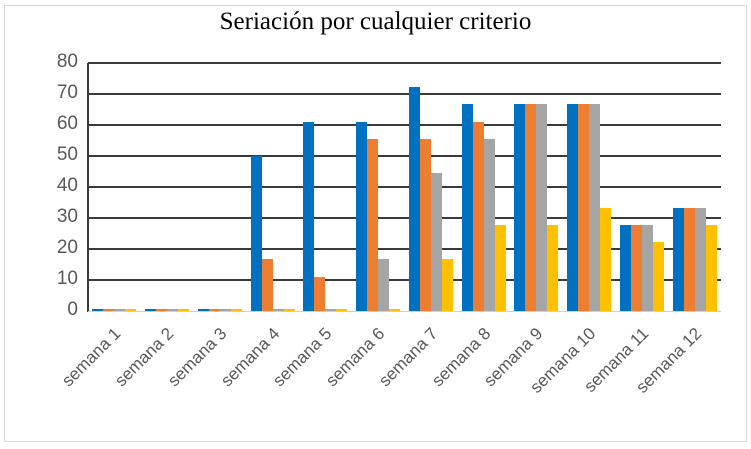 The width and height of the screenshot is (751, 449). I want to click on y-tick-label: 60, so click(67, 123).